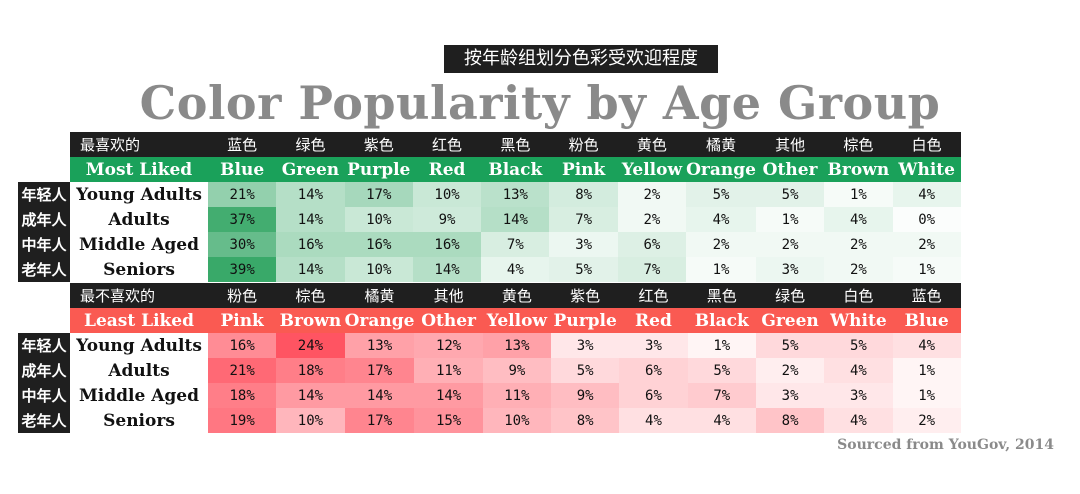 This screenshot has height=494, width=1080. I want to click on disliked-column-label: Pink, so click(242, 320).